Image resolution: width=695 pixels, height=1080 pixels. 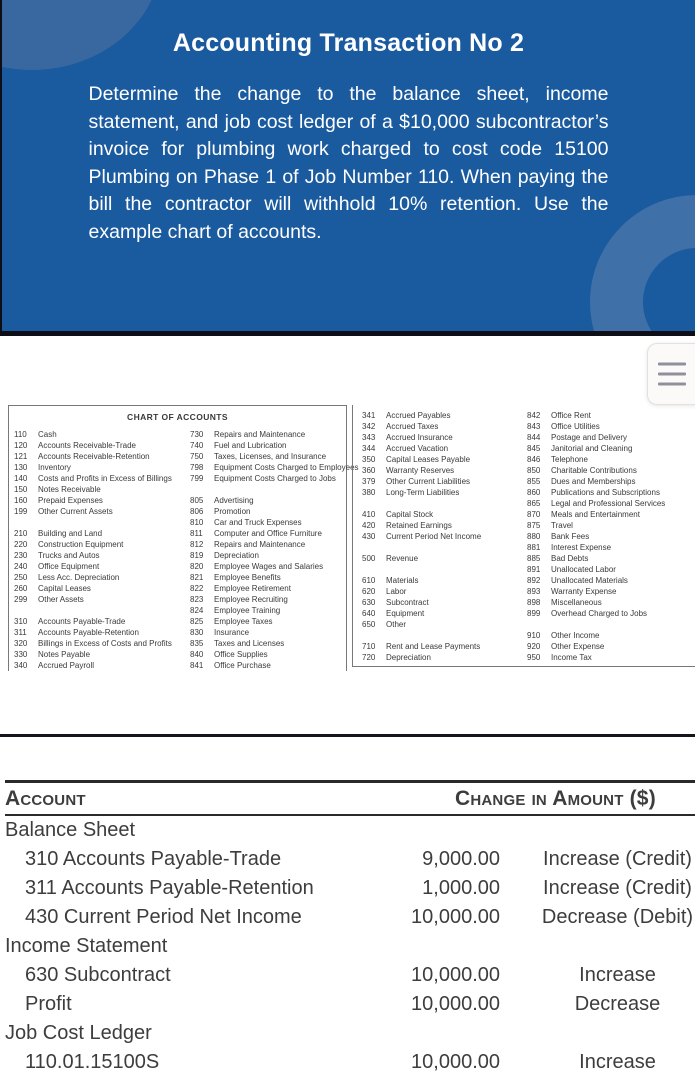 I want to click on account-name: Less Acc. Depreciation, so click(x=79, y=577).